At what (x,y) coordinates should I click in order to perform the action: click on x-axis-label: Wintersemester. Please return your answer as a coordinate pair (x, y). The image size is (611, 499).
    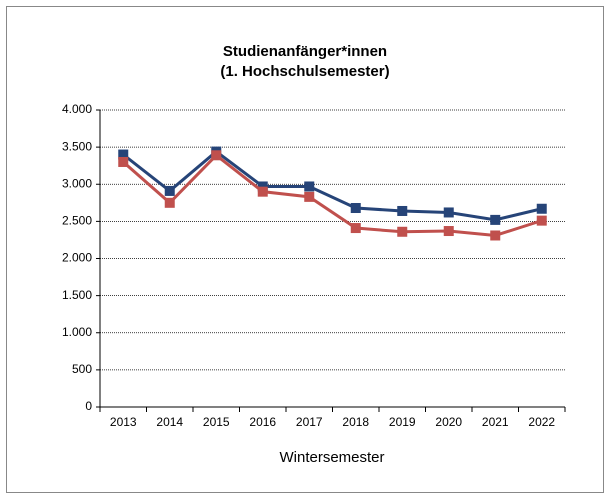
    Looking at the image, I should click on (331, 457).